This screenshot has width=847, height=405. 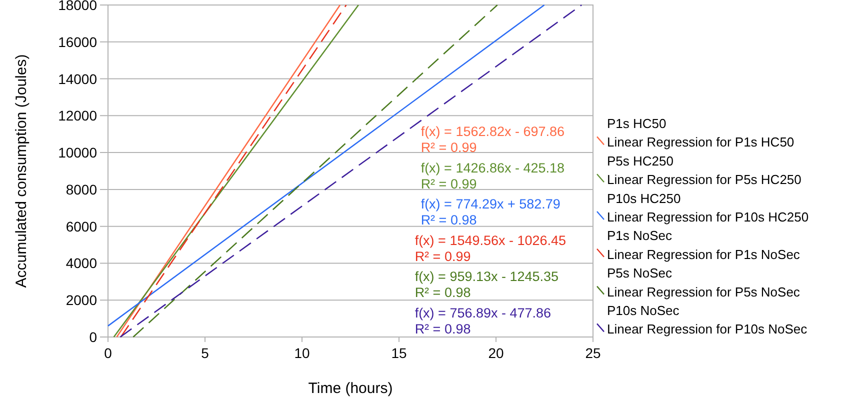 What do you see at coordinates (496, 353) in the screenshot?
I see `x-tick-label: 20` at bounding box center [496, 353].